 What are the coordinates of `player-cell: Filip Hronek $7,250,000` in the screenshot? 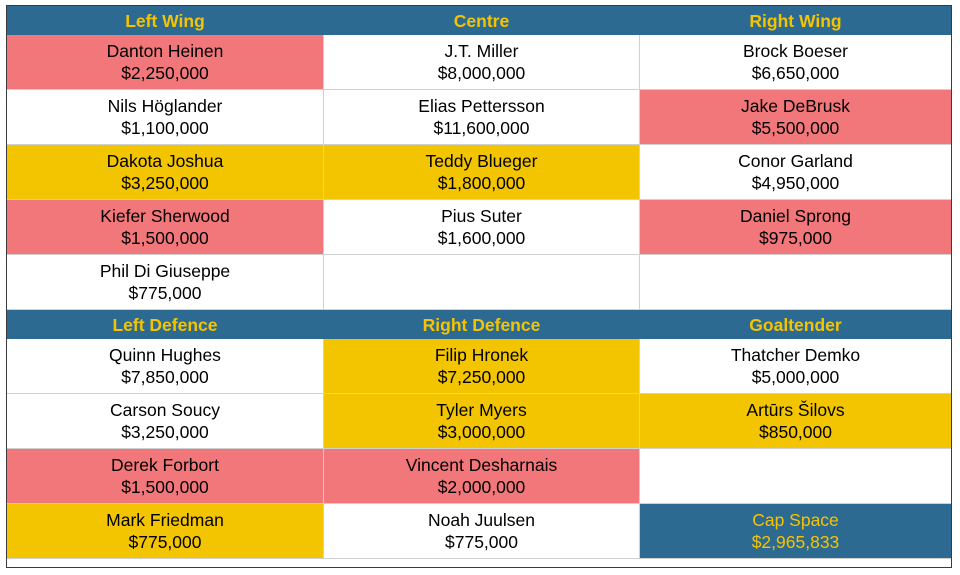 It's located at (482, 366).